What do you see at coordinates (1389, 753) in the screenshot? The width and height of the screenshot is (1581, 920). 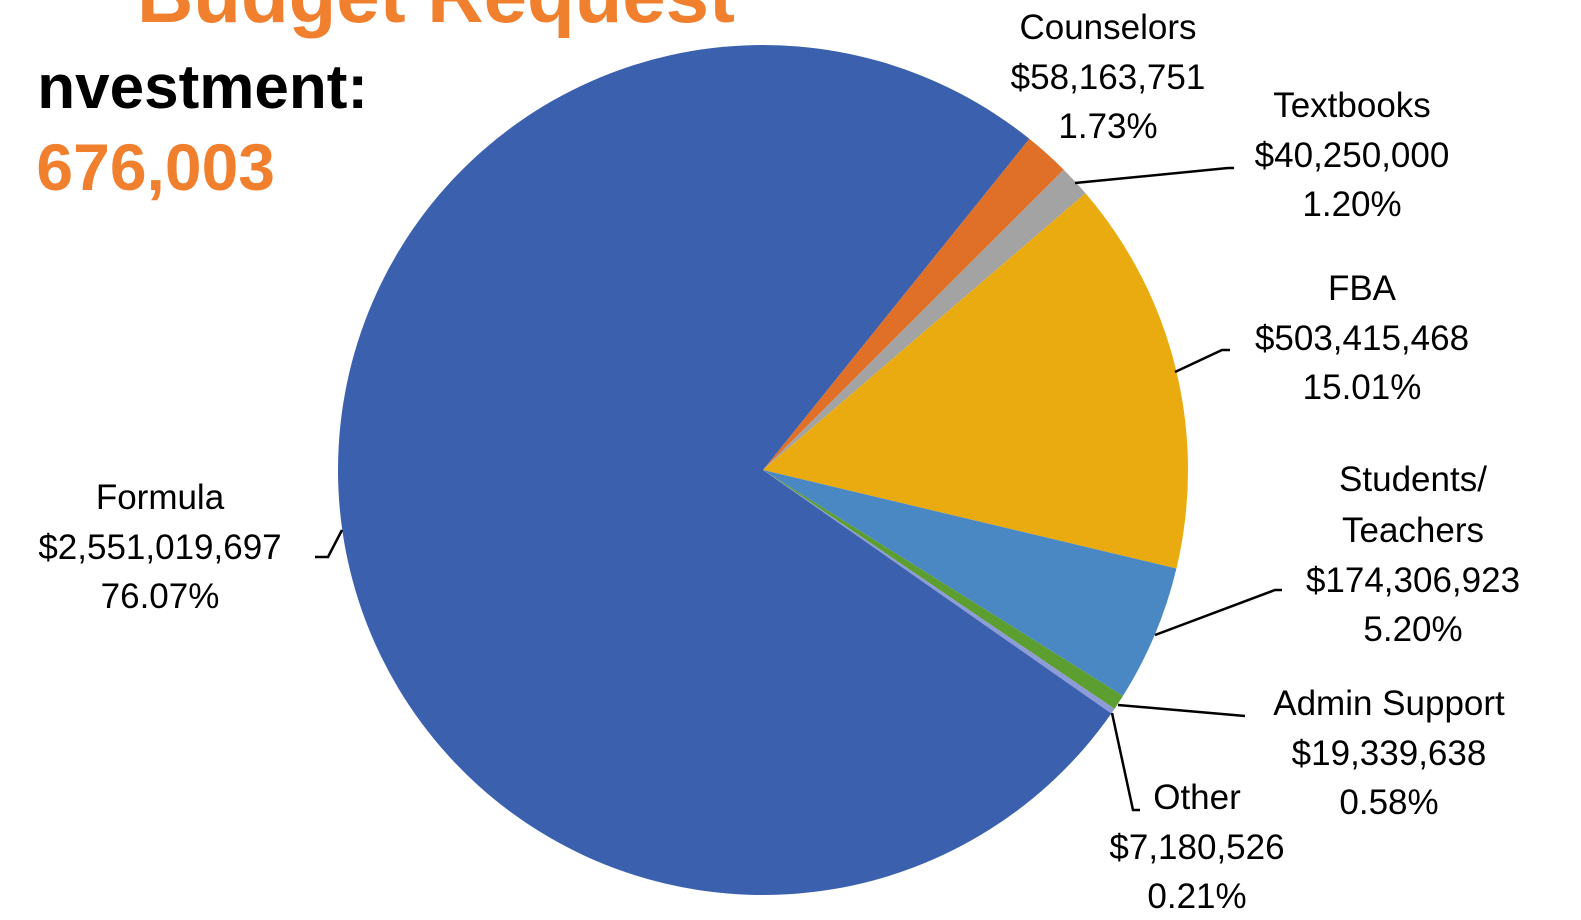 I see `value-label: $19,339,638` at bounding box center [1389, 753].